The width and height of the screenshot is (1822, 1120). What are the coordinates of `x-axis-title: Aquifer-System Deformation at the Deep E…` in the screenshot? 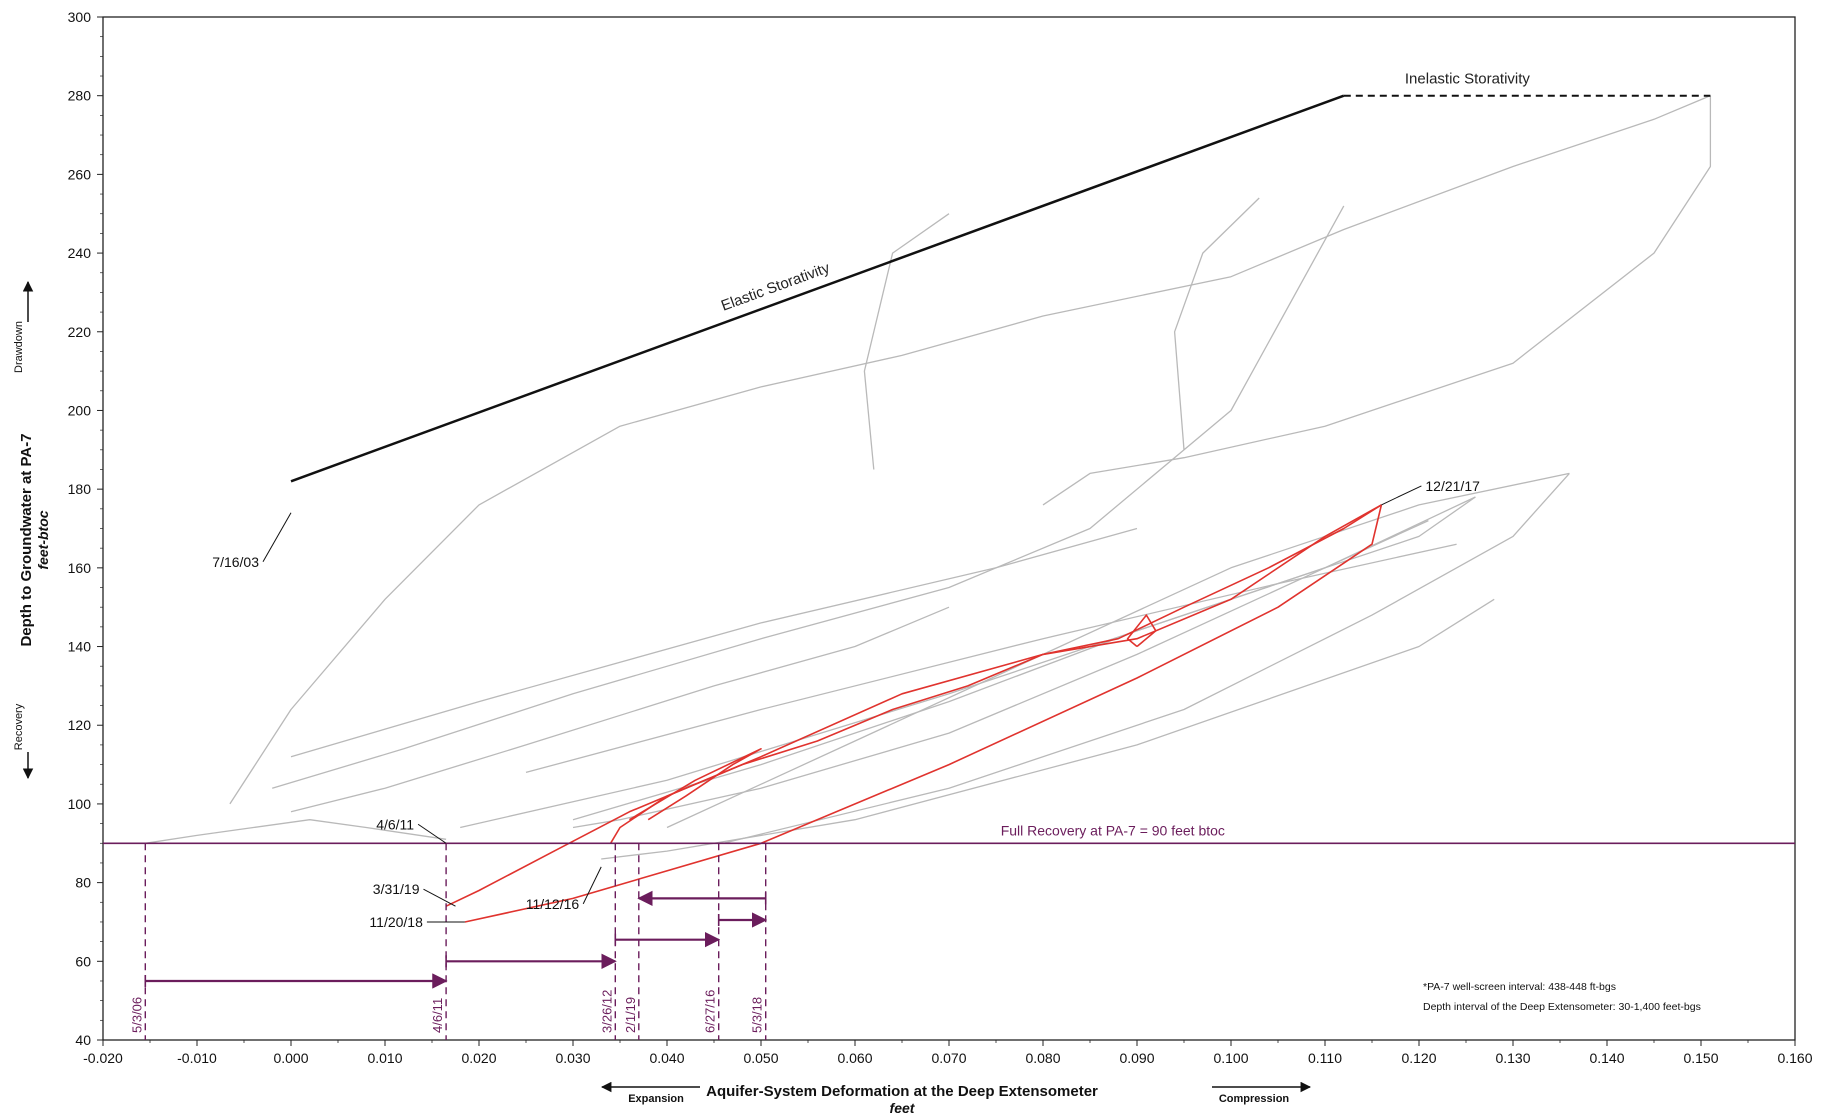 It's located at (902, 1091).